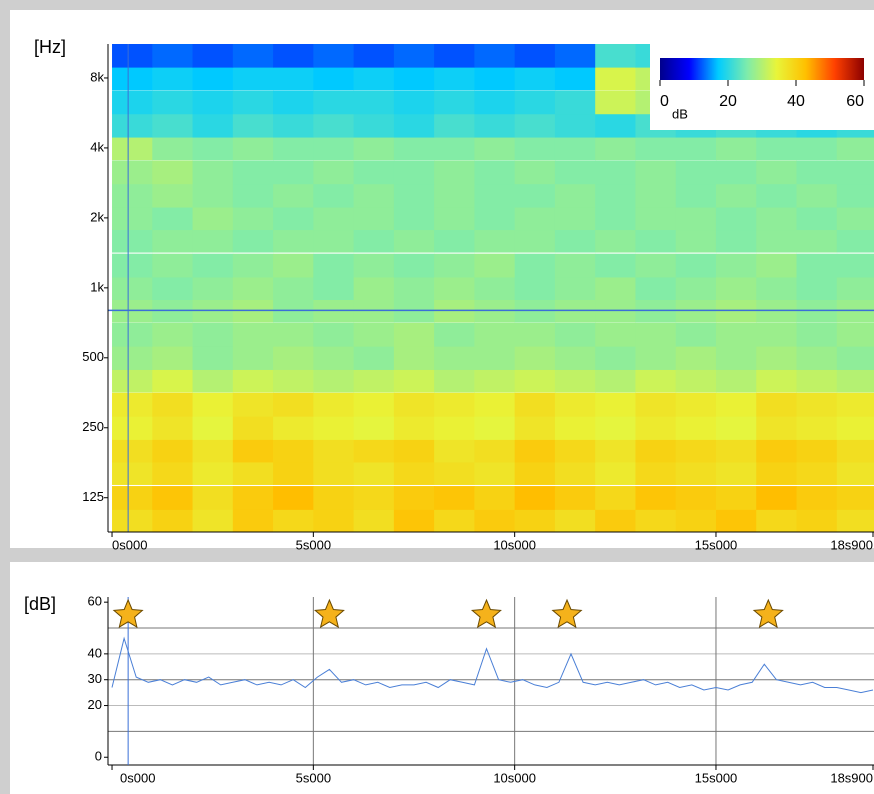 This screenshot has width=874, height=794. Describe the element at coordinates (93, 496) in the screenshot. I see `y-tick-label: 125` at that location.